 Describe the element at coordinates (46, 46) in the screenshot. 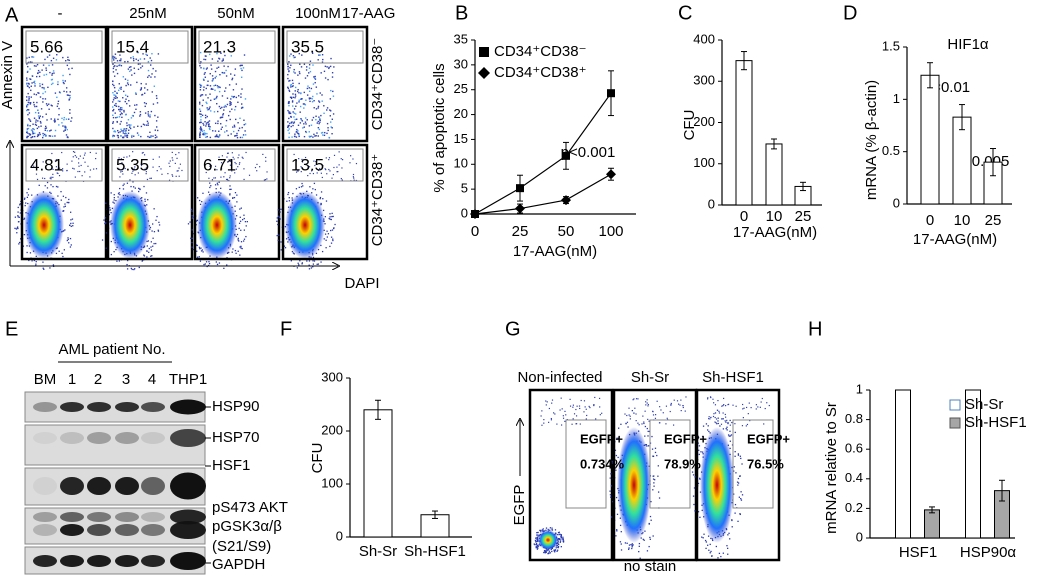

I see `gate-value: 5.66` at that location.